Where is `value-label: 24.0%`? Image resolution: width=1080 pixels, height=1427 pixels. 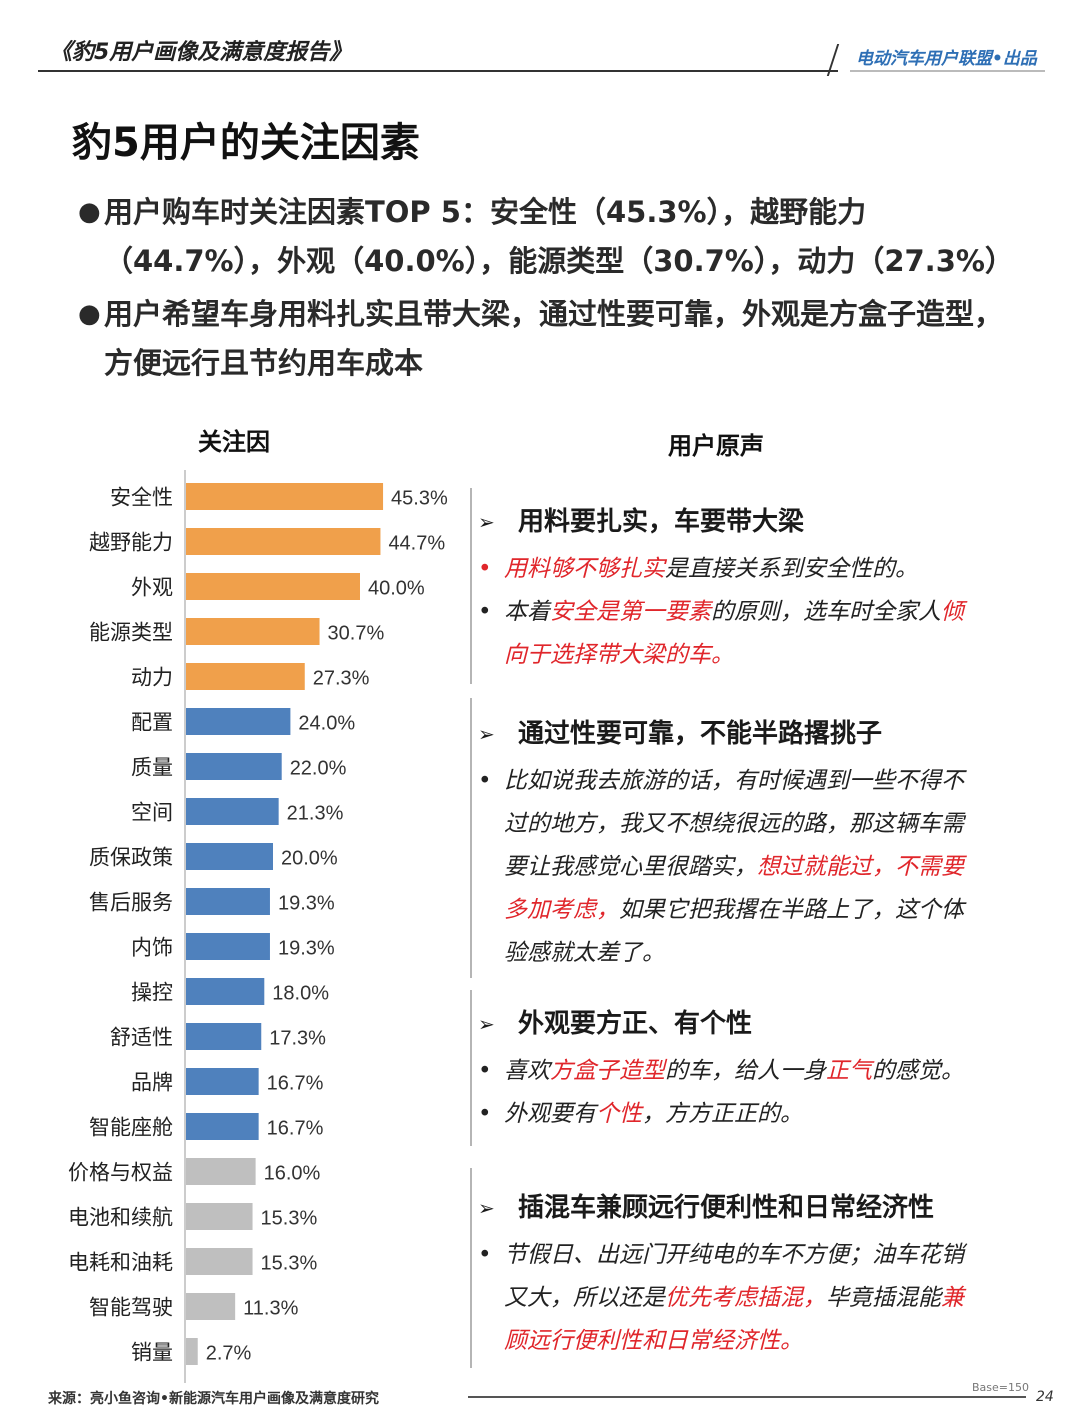 value-label: 24.0% is located at coordinates (326, 724).